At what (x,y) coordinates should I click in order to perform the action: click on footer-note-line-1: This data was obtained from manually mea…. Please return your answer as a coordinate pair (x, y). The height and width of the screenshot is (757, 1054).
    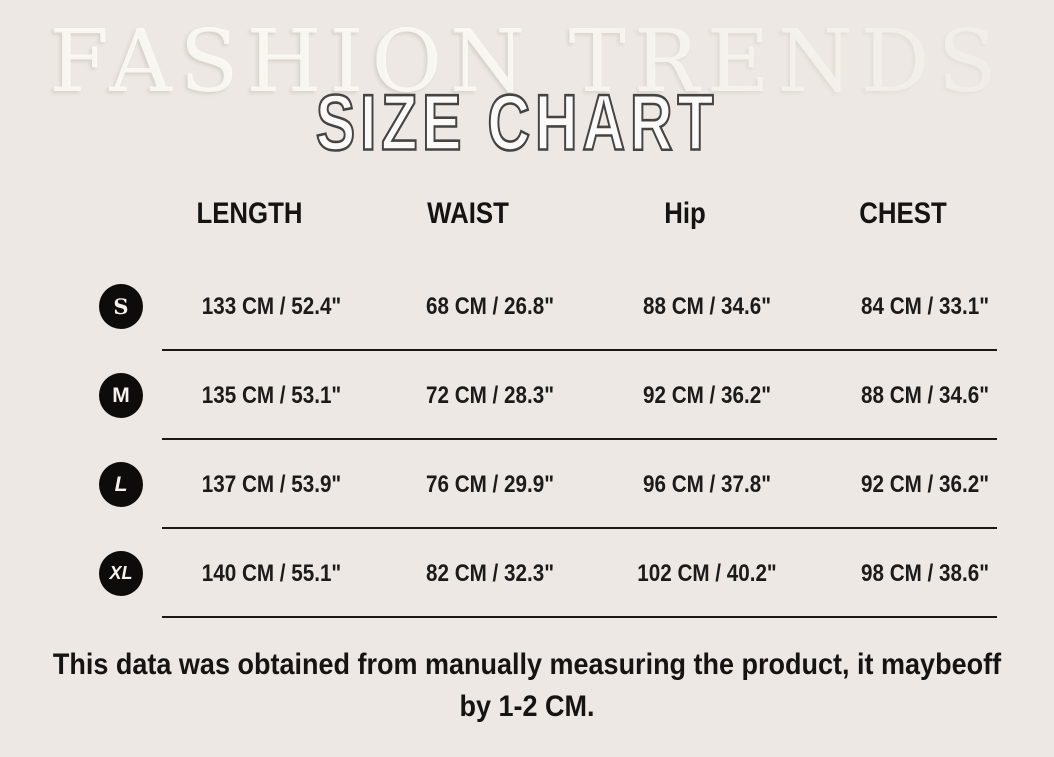
    Looking at the image, I should click on (527, 664).